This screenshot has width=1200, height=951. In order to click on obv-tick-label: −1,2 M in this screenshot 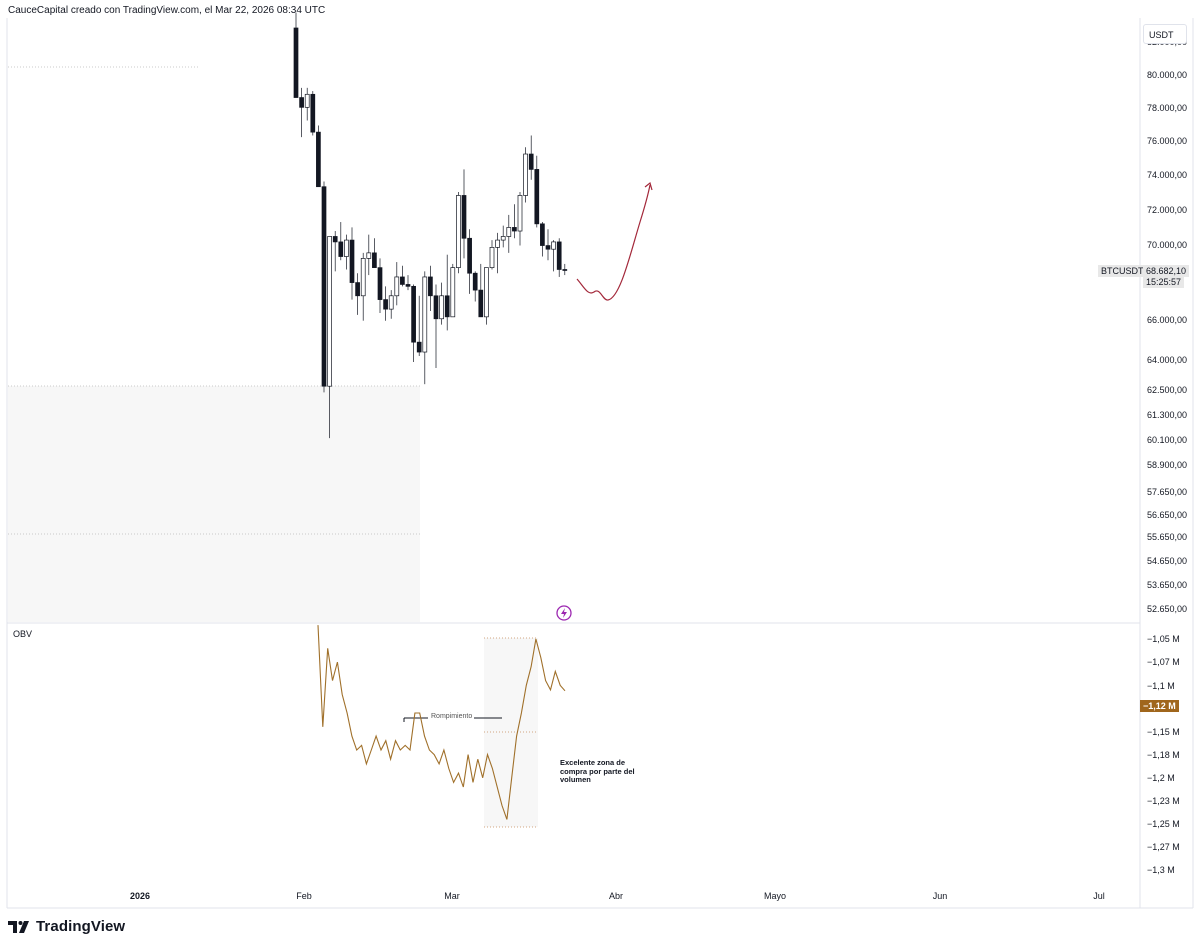, I will do `click(1161, 778)`.